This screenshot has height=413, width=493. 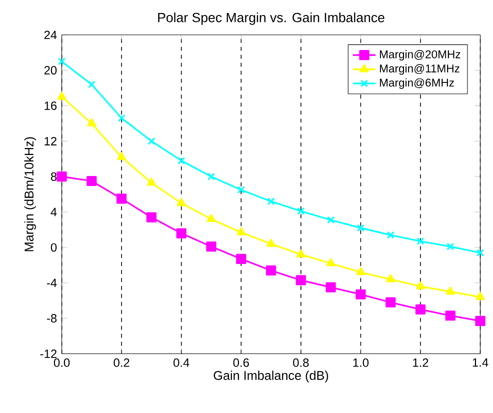 What do you see at coordinates (271, 376) in the screenshot?
I see `x-axis-title: Gain Imbalance (dB)` at bounding box center [271, 376].